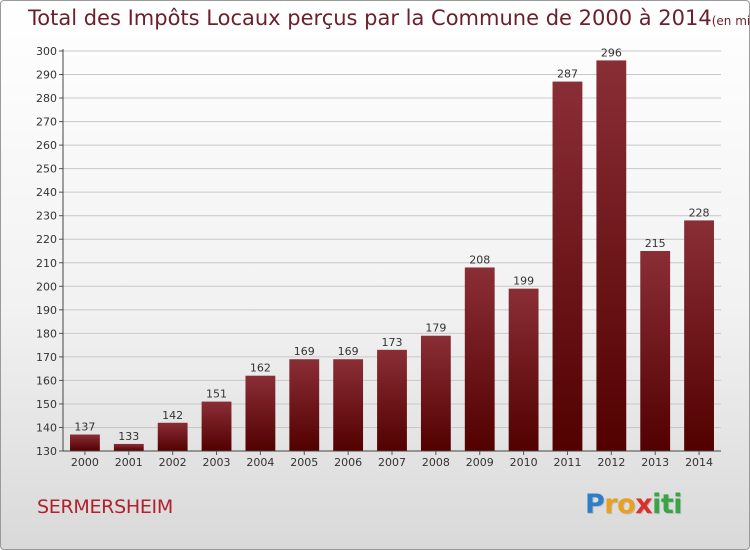 The width and height of the screenshot is (750, 550). Describe the element at coordinates (304, 462) in the screenshot. I see `x-tick-label-2005: 2005` at that location.